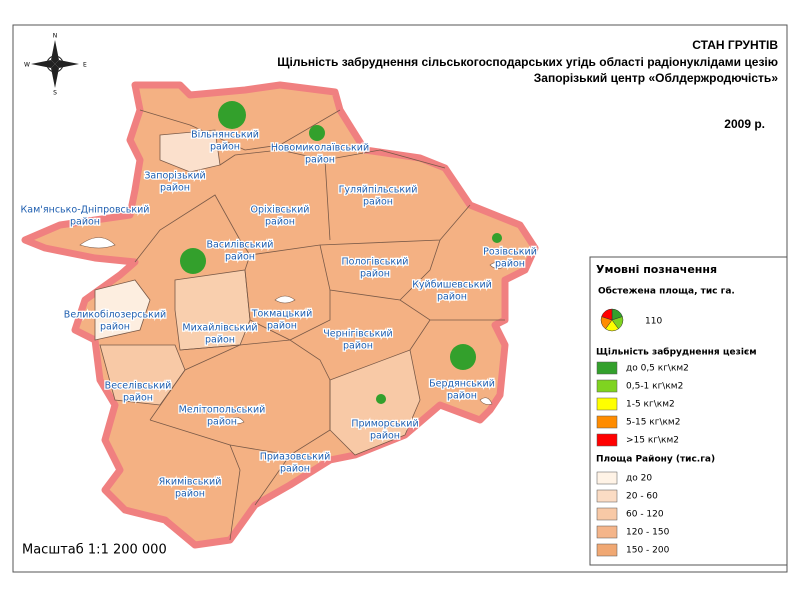 Image resolution: width=800 pixels, height=604 pixels. What do you see at coordinates (666, 291) in the screenshot?
I see `legend-sample-title: Обстежена площа, тис га.` at bounding box center [666, 291].